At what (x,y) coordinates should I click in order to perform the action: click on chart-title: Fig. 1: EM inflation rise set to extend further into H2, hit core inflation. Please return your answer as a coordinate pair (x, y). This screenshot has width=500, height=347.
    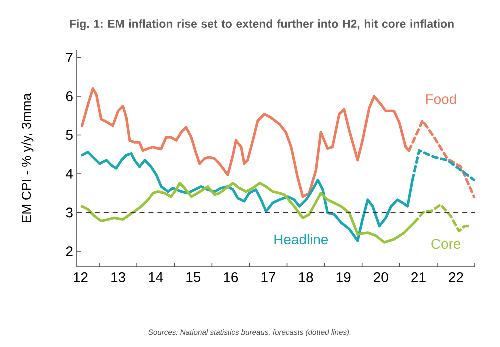
    Looking at the image, I should click on (262, 25).